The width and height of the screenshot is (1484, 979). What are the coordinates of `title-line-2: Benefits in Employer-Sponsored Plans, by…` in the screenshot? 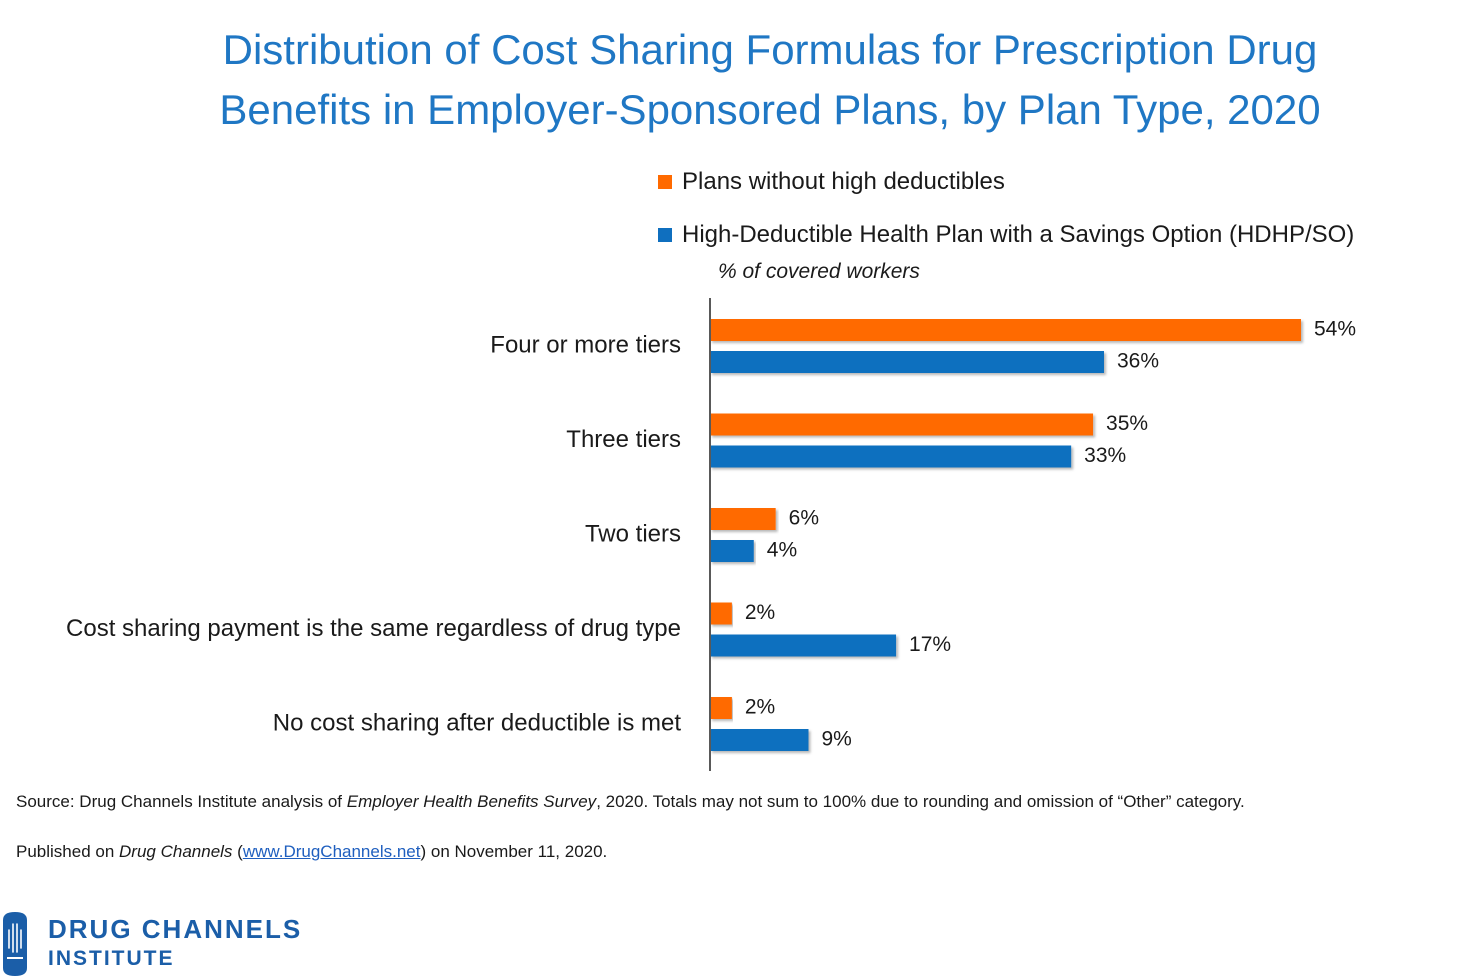 It's located at (770, 109).